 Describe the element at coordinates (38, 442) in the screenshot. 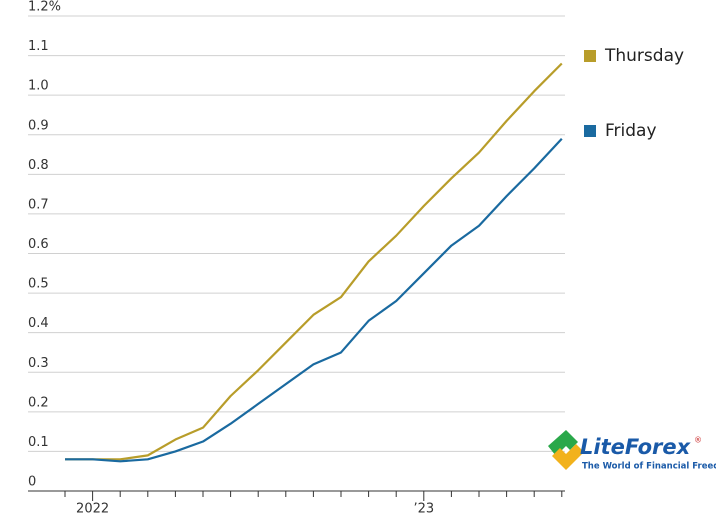

I see `y-tick-label: 0.1` at that location.